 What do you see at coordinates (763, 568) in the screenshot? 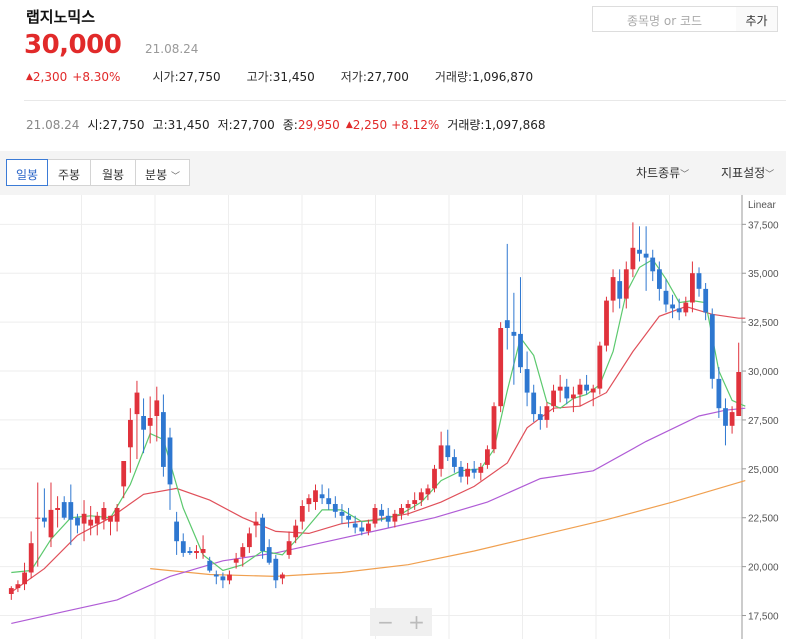
I see `y-tick-label: 20,000` at bounding box center [763, 568].